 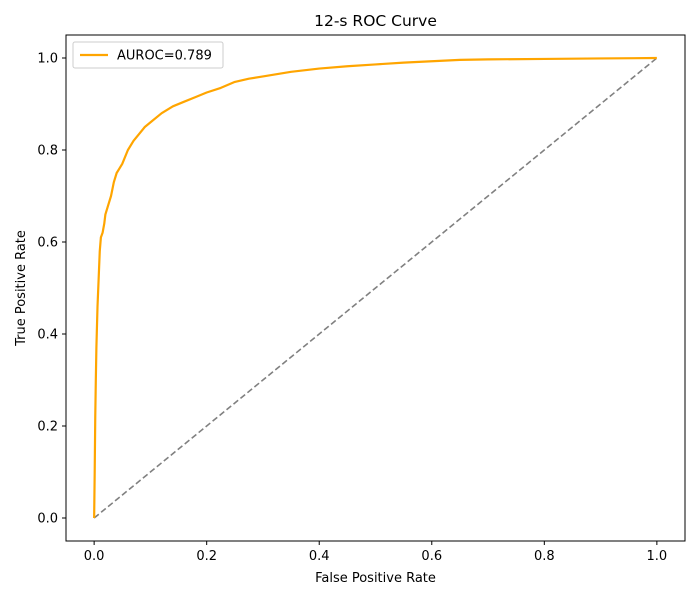 What do you see at coordinates (544, 556) in the screenshot?
I see `x-tick-label: 0.8` at bounding box center [544, 556].